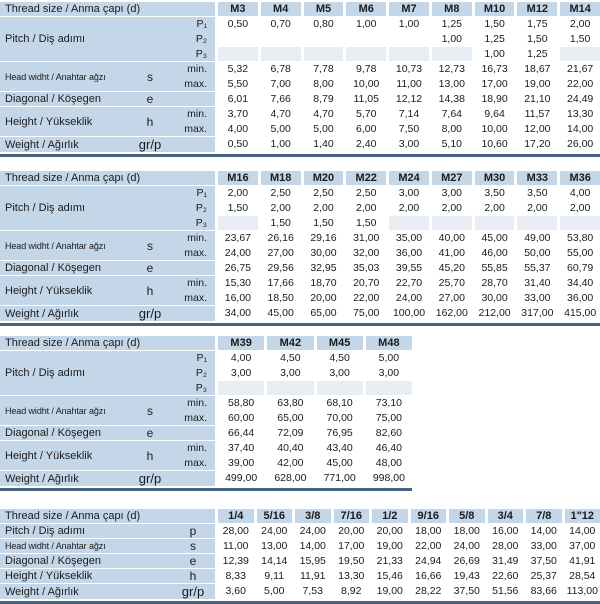 The height and width of the screenshot is (604, 600). What do you see at coordinates (352, 576) in the screenshot?
I see `data-cell: 13,30` at bounding box center [352, 576].